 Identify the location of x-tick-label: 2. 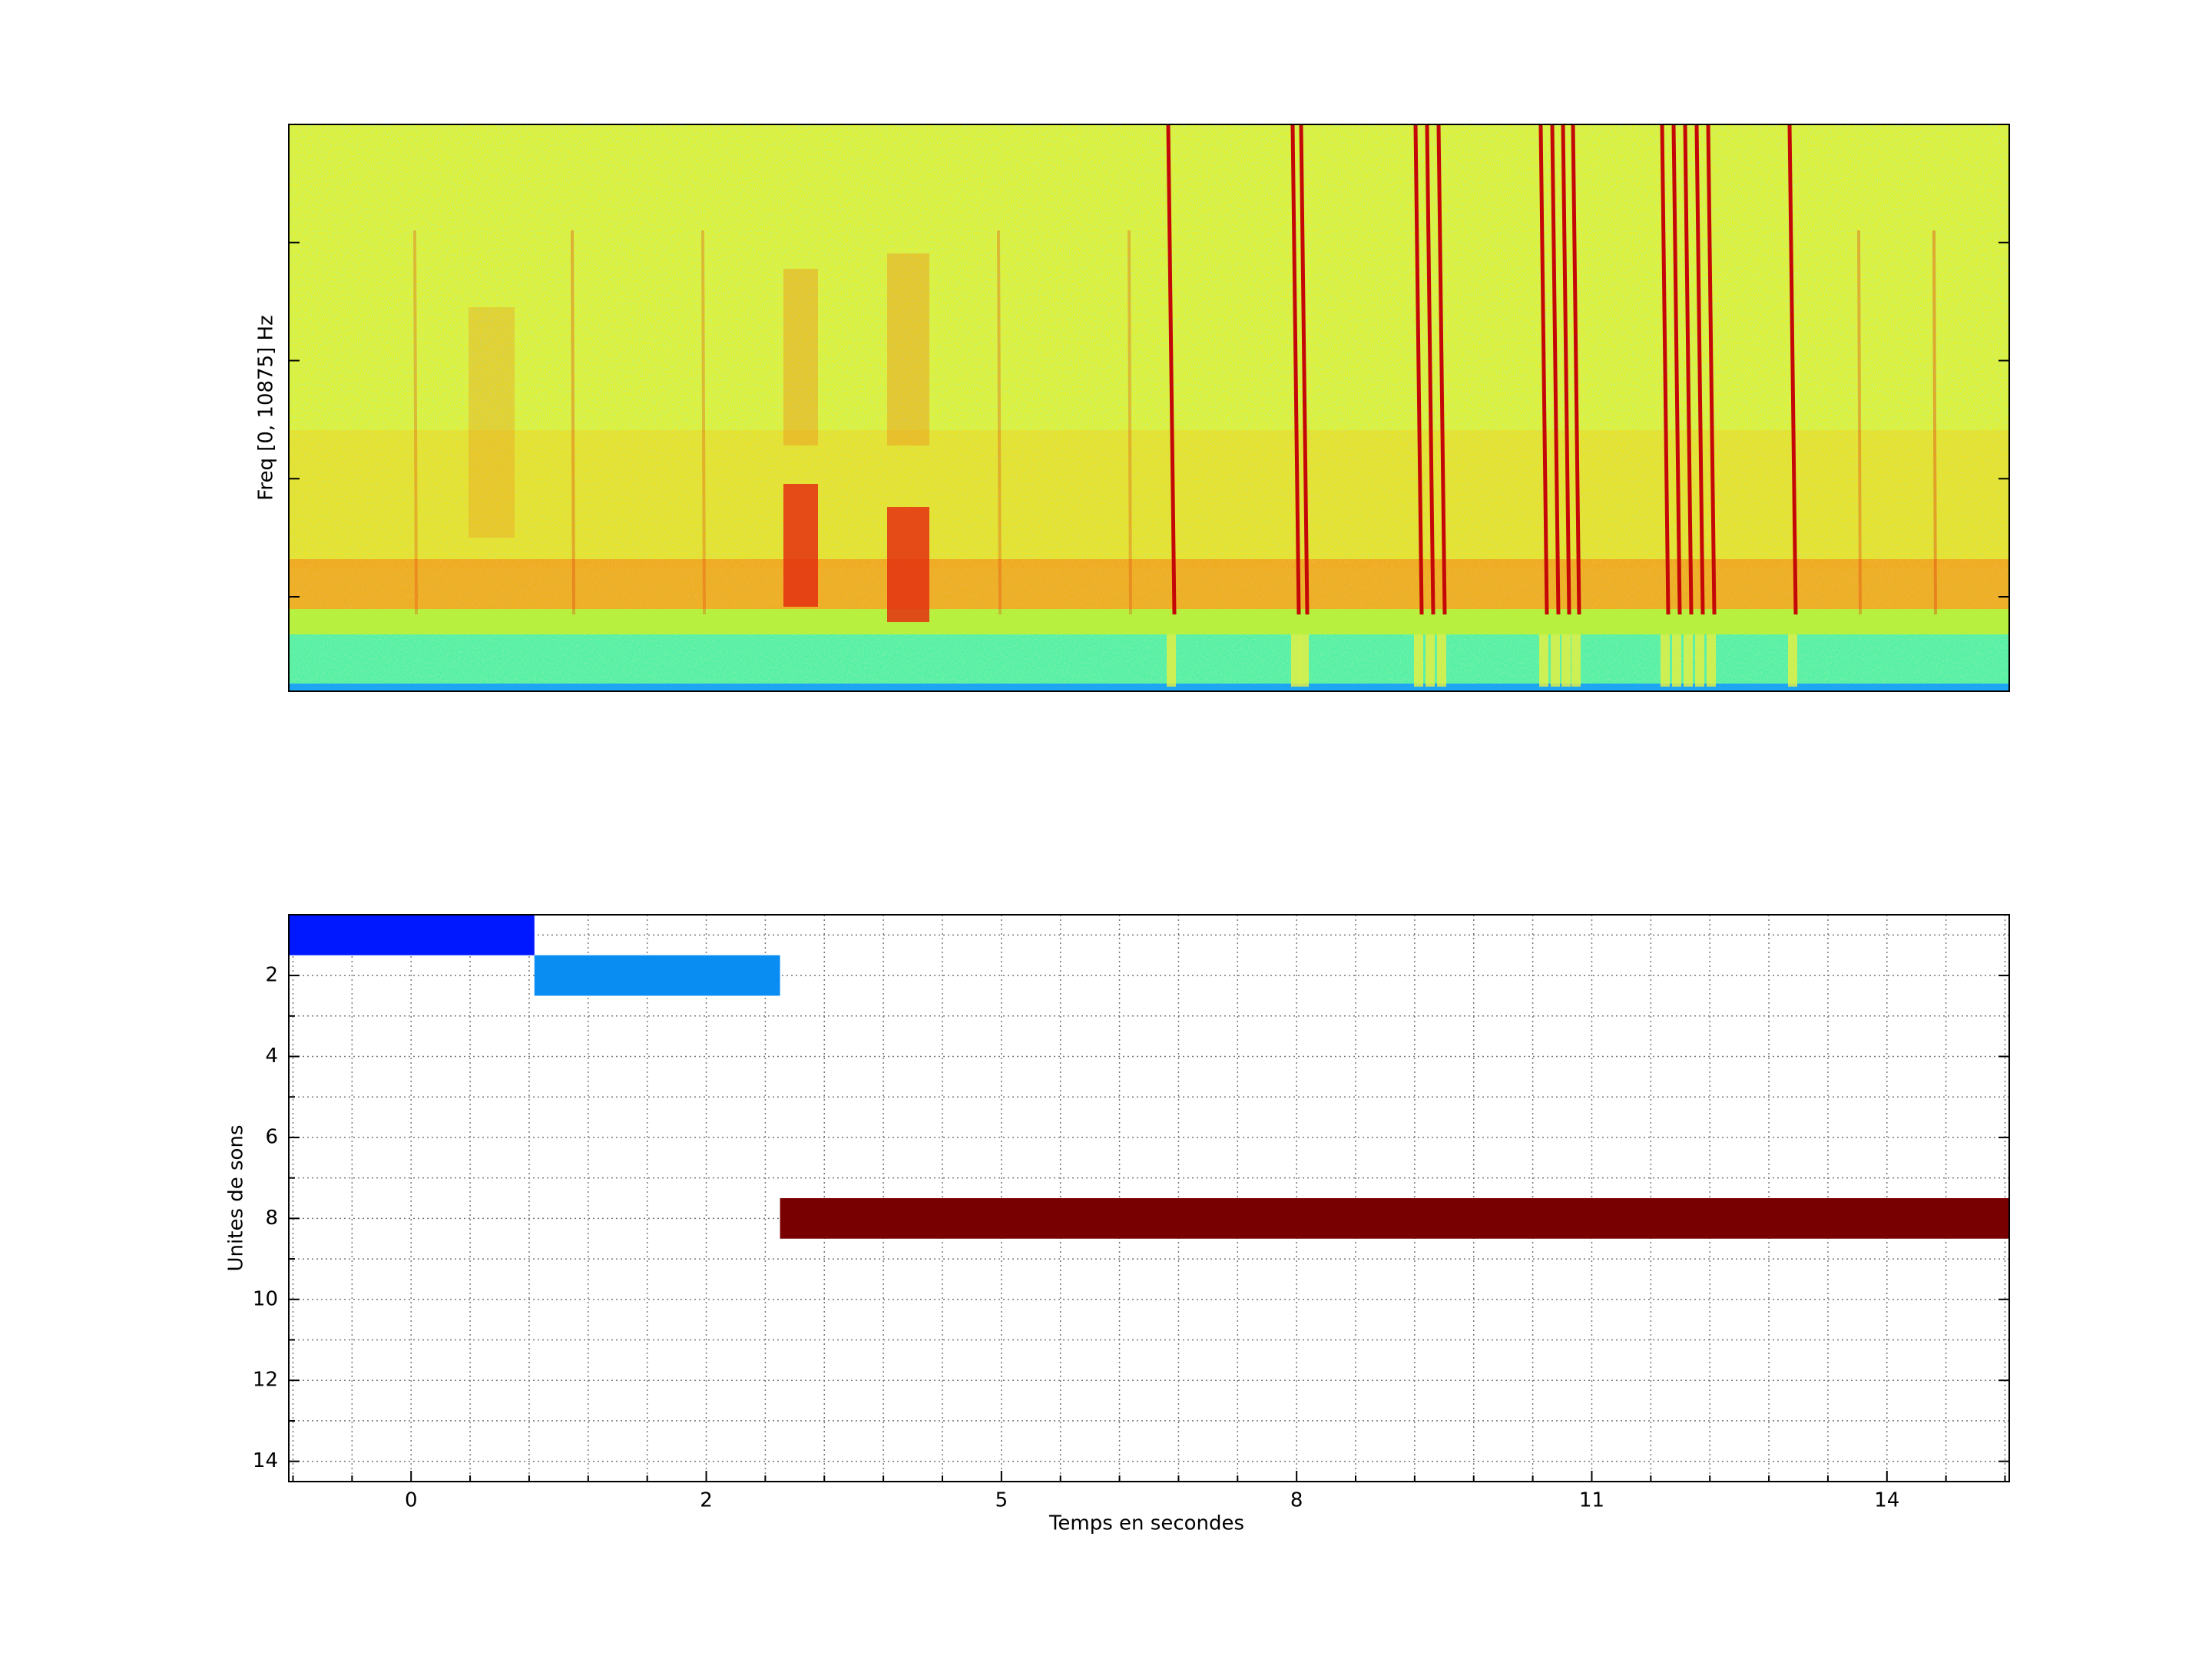
(707, 1500).